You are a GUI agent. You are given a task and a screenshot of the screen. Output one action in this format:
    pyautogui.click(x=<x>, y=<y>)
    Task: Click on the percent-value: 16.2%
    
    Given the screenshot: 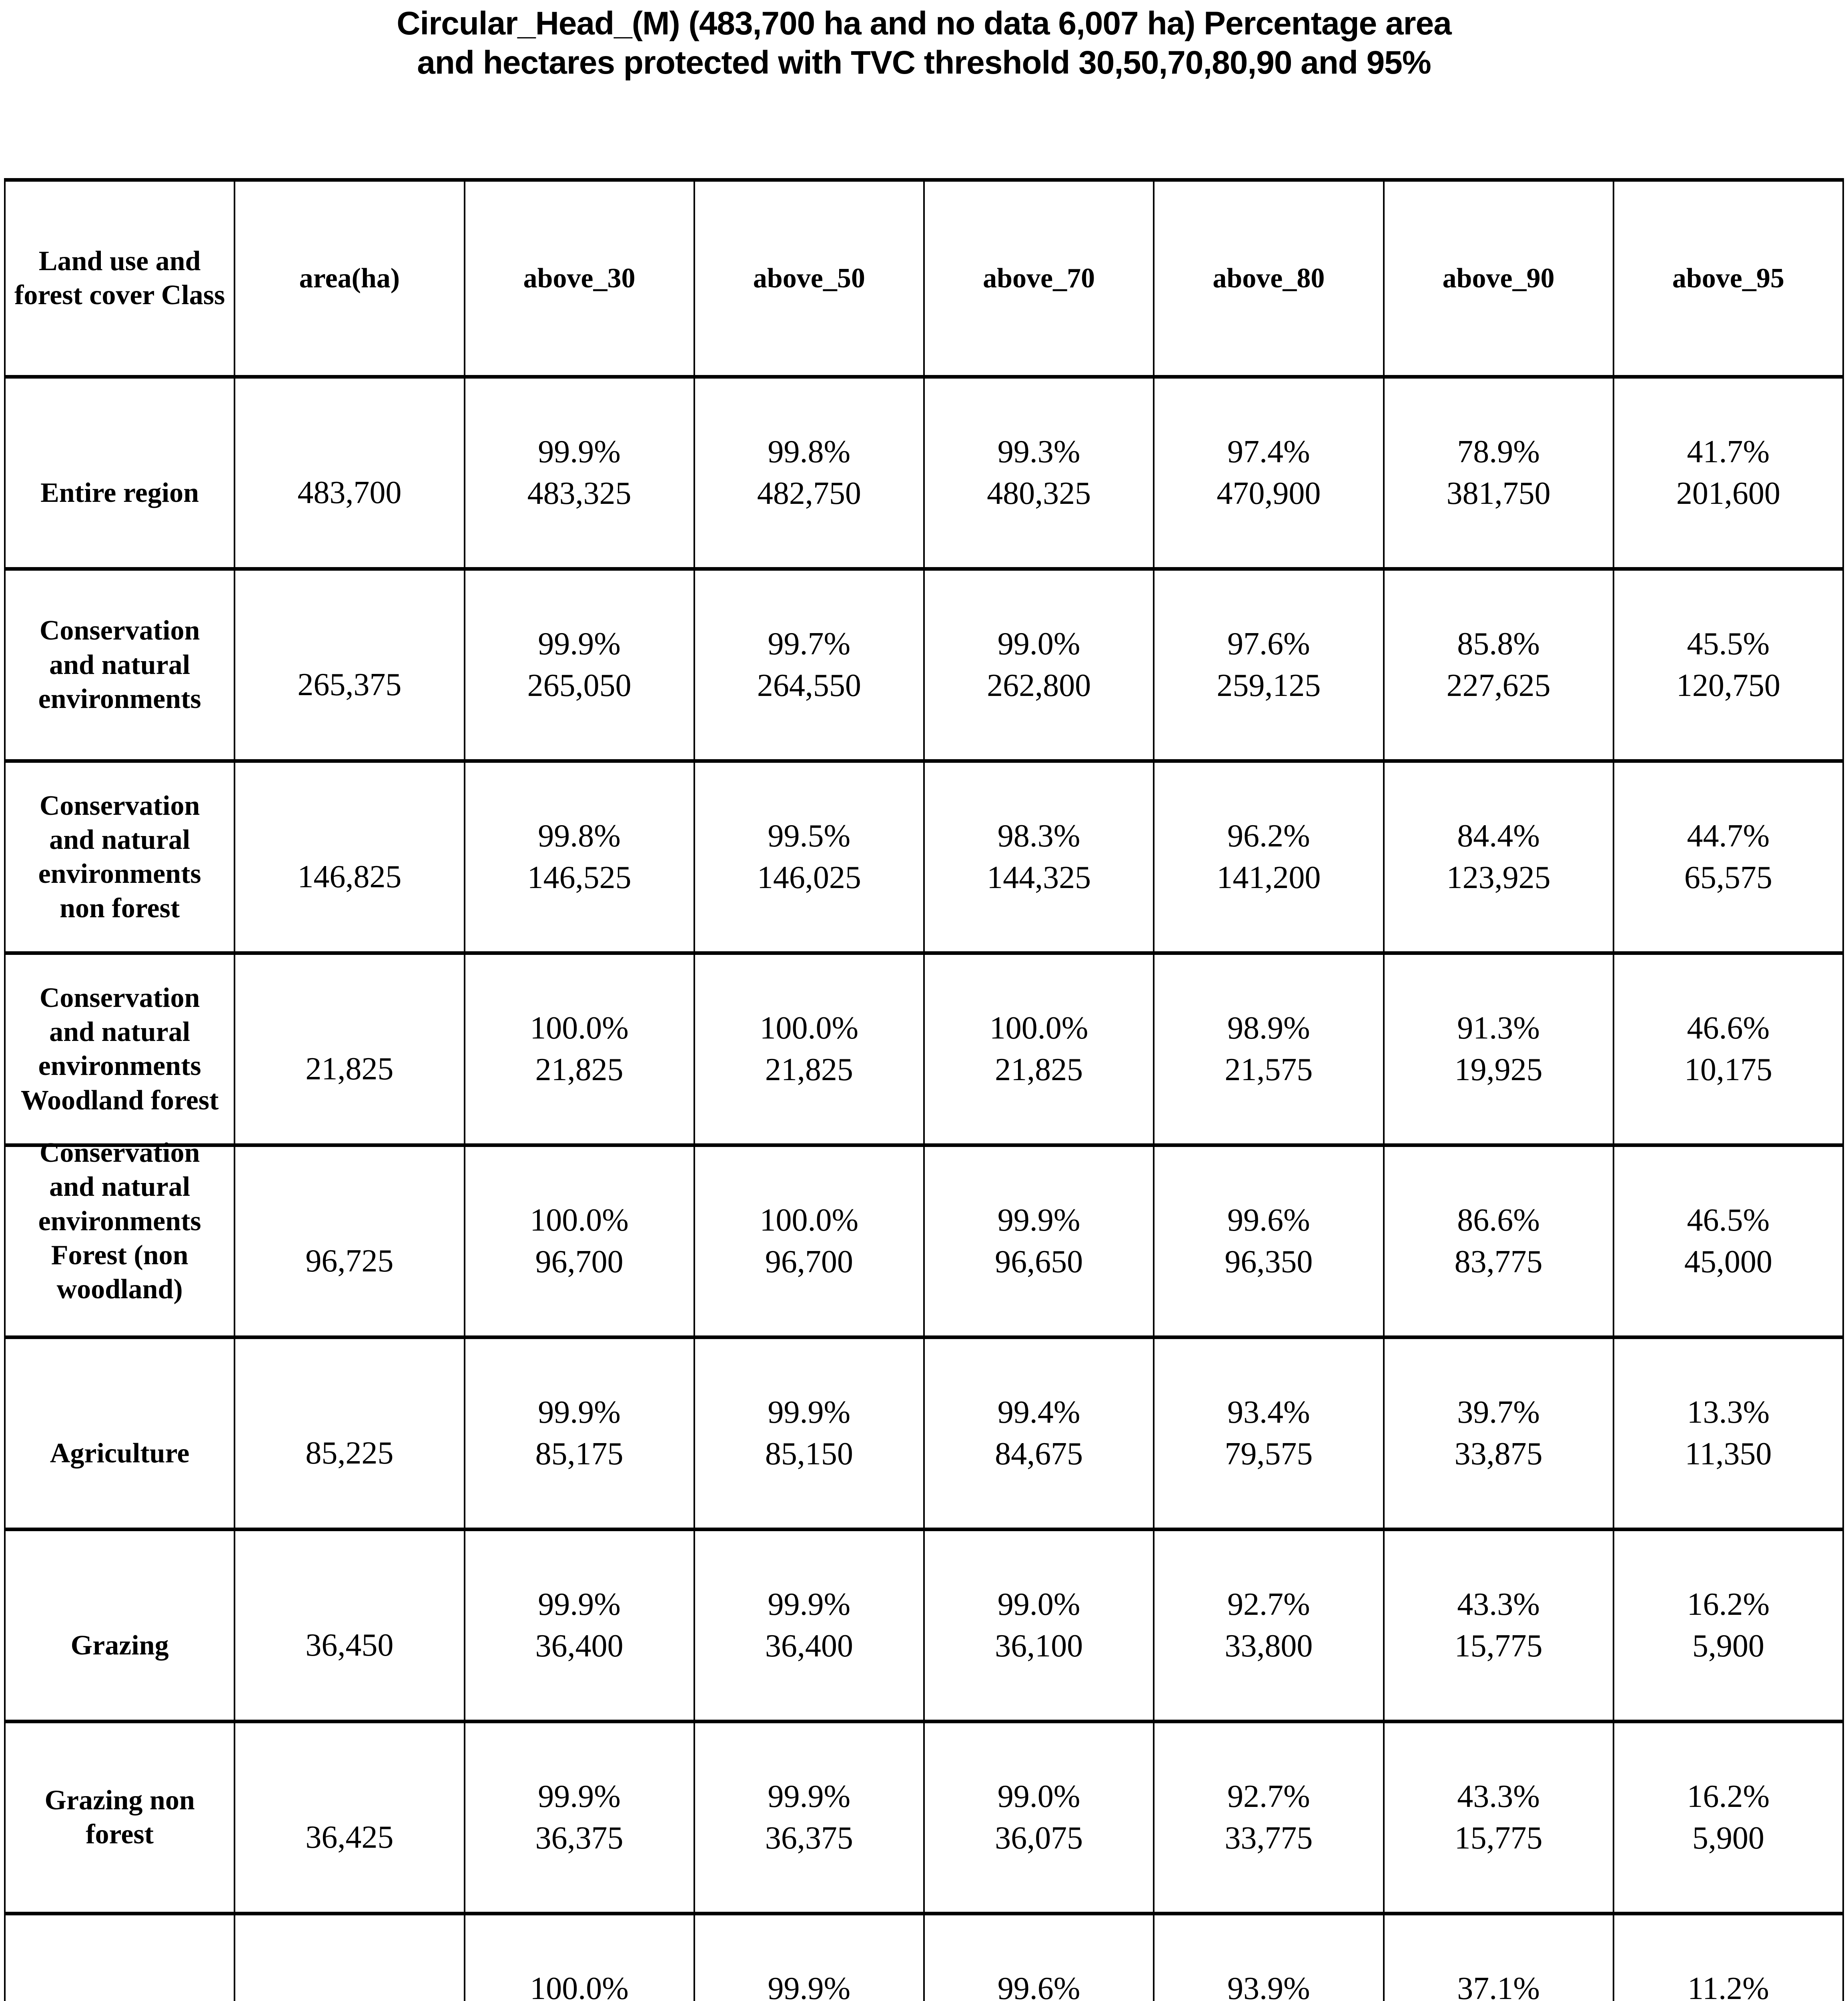 What is the action you would take?
    pyautogui.click(x=1728, y=1604)
    